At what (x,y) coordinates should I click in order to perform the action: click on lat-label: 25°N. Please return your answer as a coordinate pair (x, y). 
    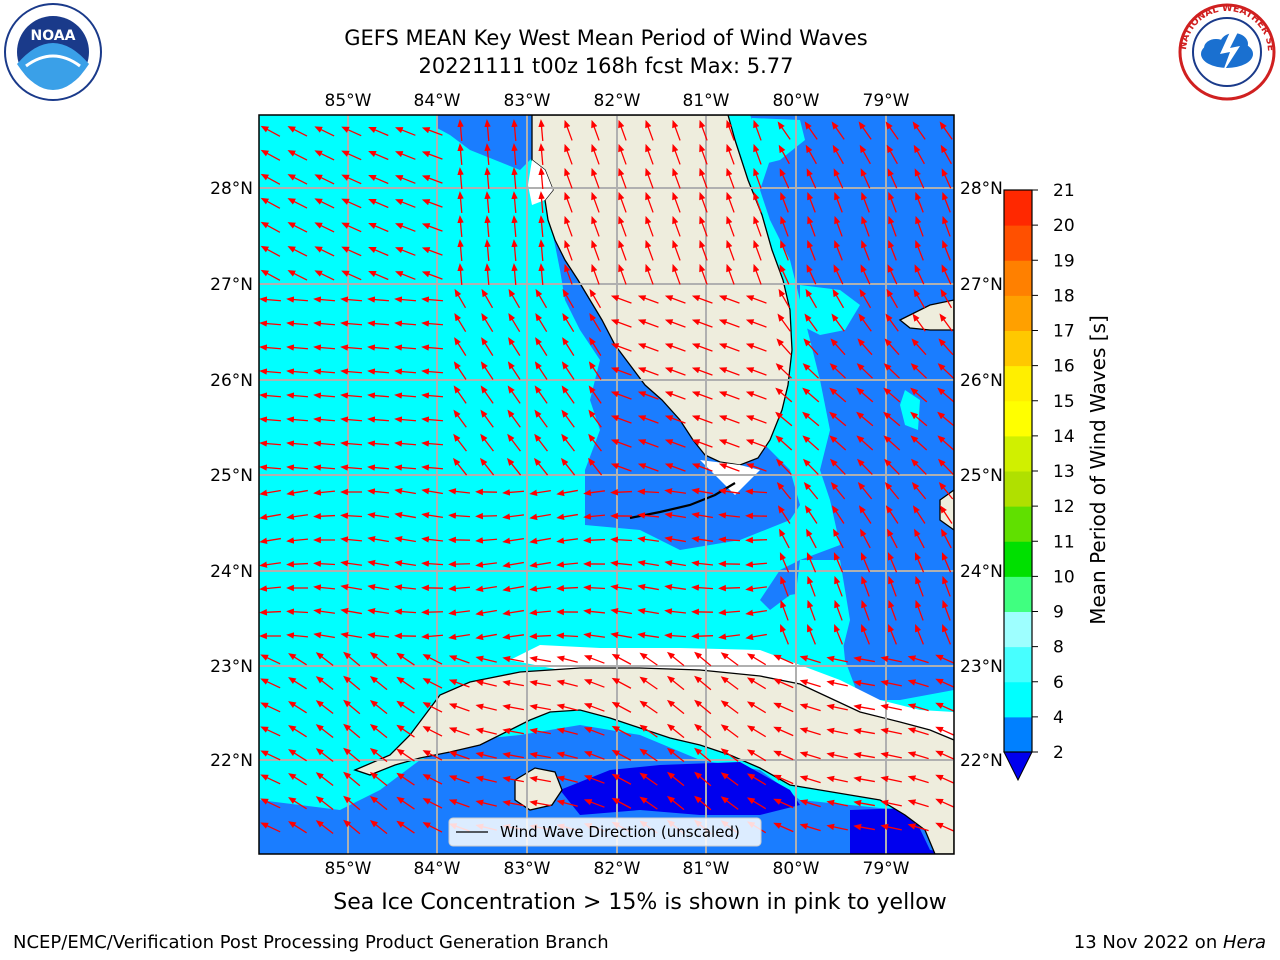
    Looking at the image, I should click on (981, 476).